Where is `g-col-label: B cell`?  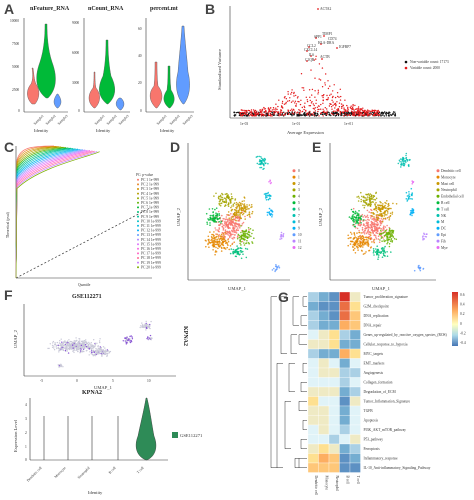
g-col-label: B cell is located at coordinates (347, 480).